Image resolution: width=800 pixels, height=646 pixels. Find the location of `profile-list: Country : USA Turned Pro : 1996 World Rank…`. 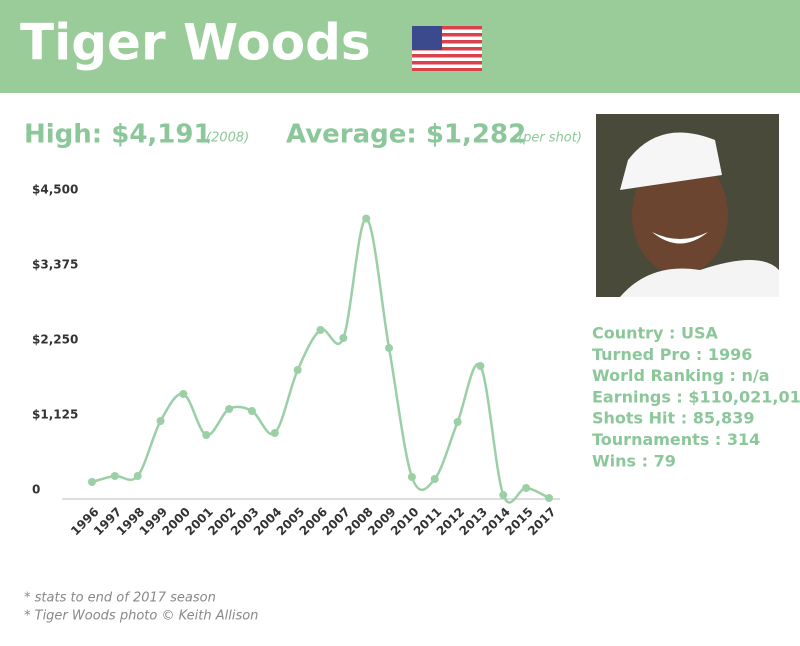

profile-list: Country : USA Turned Pro : 1996 World Rank… is located at coordinates (696, 397).